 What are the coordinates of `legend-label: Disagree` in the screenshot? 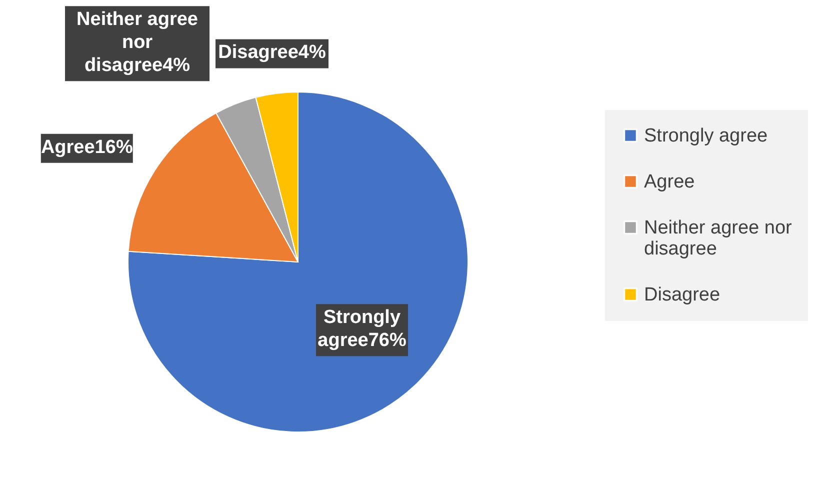 It's located at (682, 295).